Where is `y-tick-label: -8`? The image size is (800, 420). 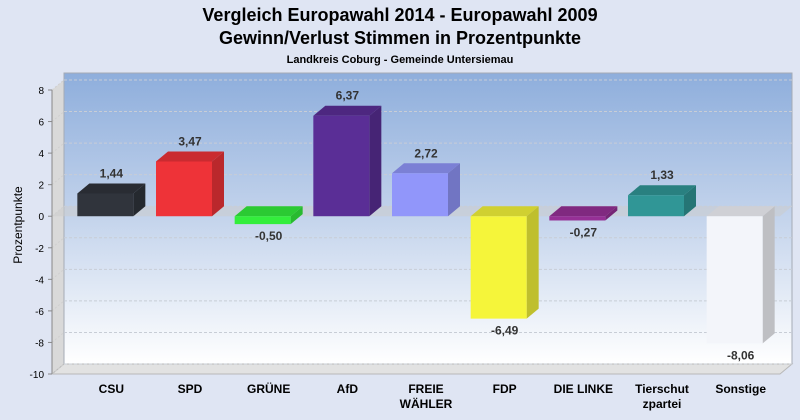
y-tick-label: -8 is located at coordinates (39, 343).